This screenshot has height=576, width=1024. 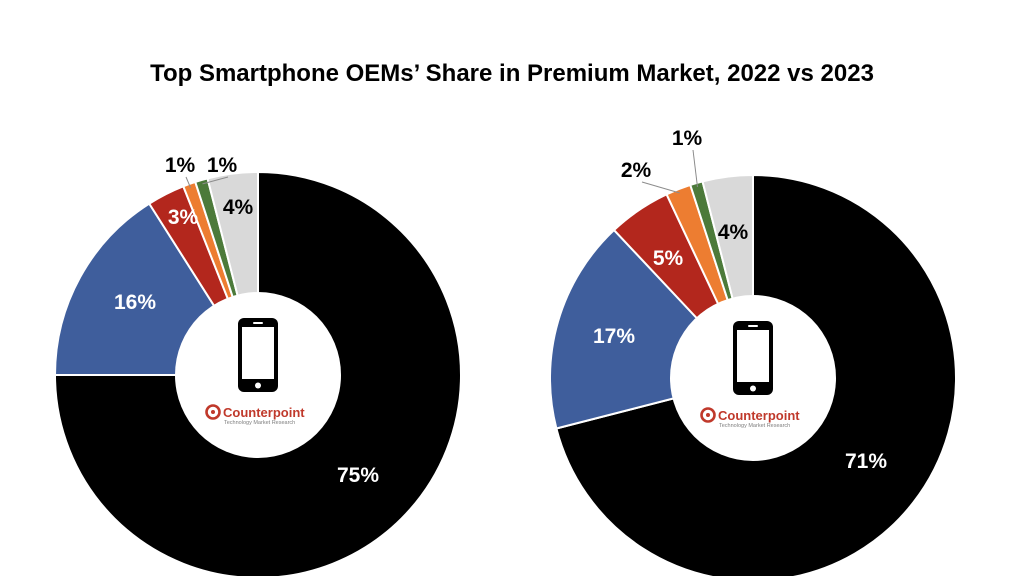 I want to click on slice-label: 16%, so click(x=135, y=302).